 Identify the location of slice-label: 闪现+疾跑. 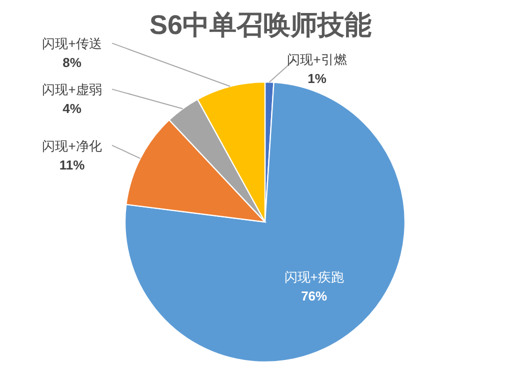
(314, 276).